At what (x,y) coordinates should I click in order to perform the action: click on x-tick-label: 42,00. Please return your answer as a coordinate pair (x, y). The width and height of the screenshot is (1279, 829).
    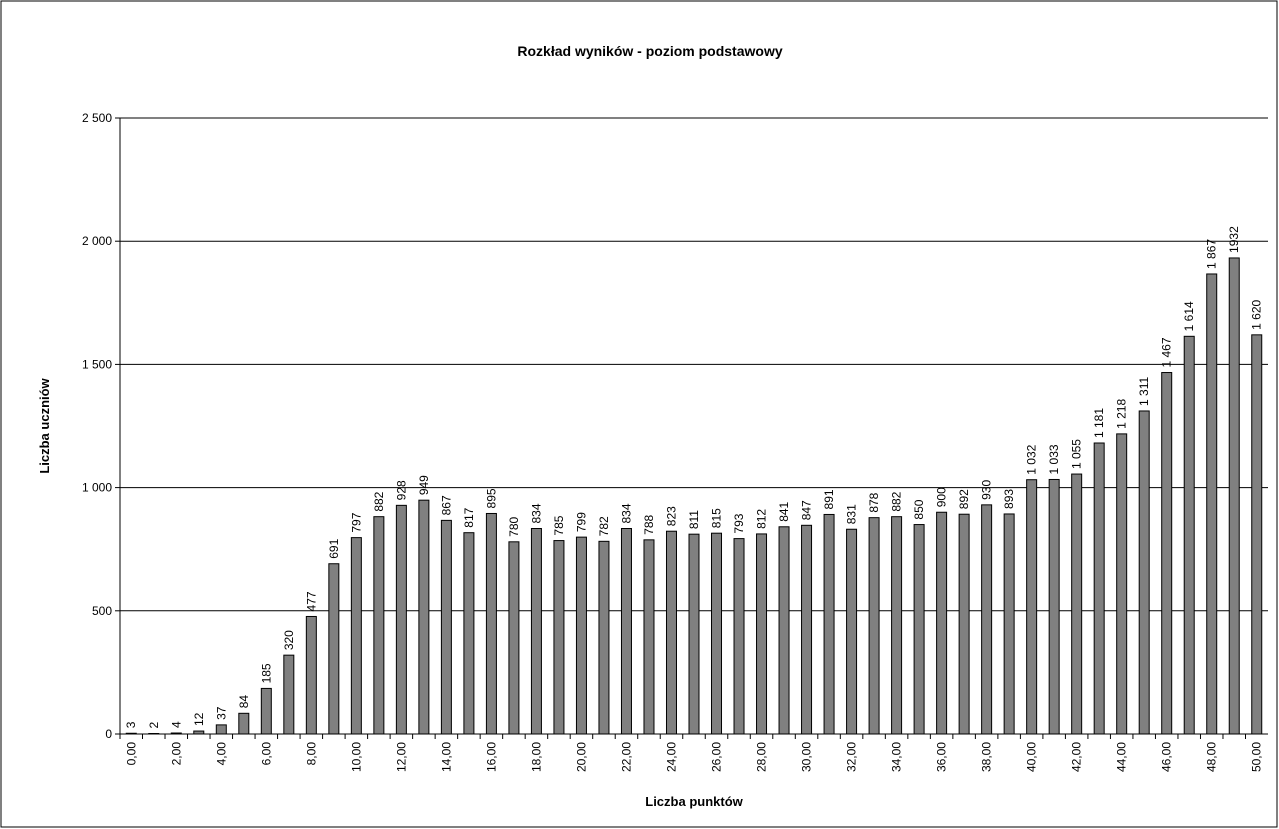
    Looking at the image, I should click on (1077, 757).